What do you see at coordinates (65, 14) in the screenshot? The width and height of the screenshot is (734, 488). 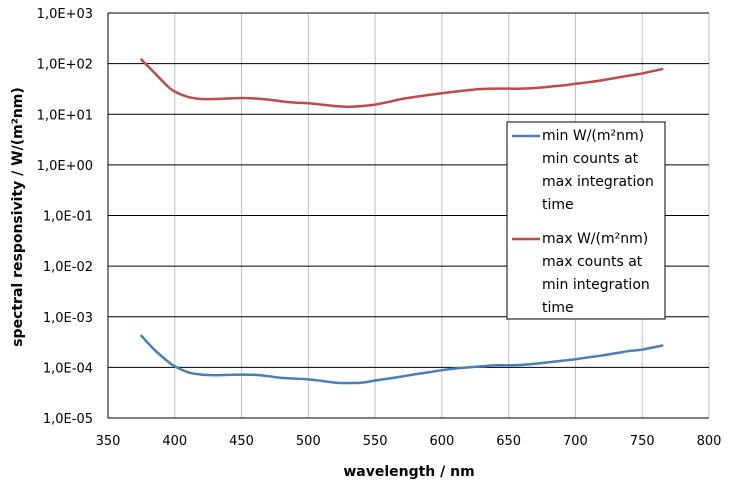 I see `y-tick-label: 1,0E+03` at bounding box center [65, 14].